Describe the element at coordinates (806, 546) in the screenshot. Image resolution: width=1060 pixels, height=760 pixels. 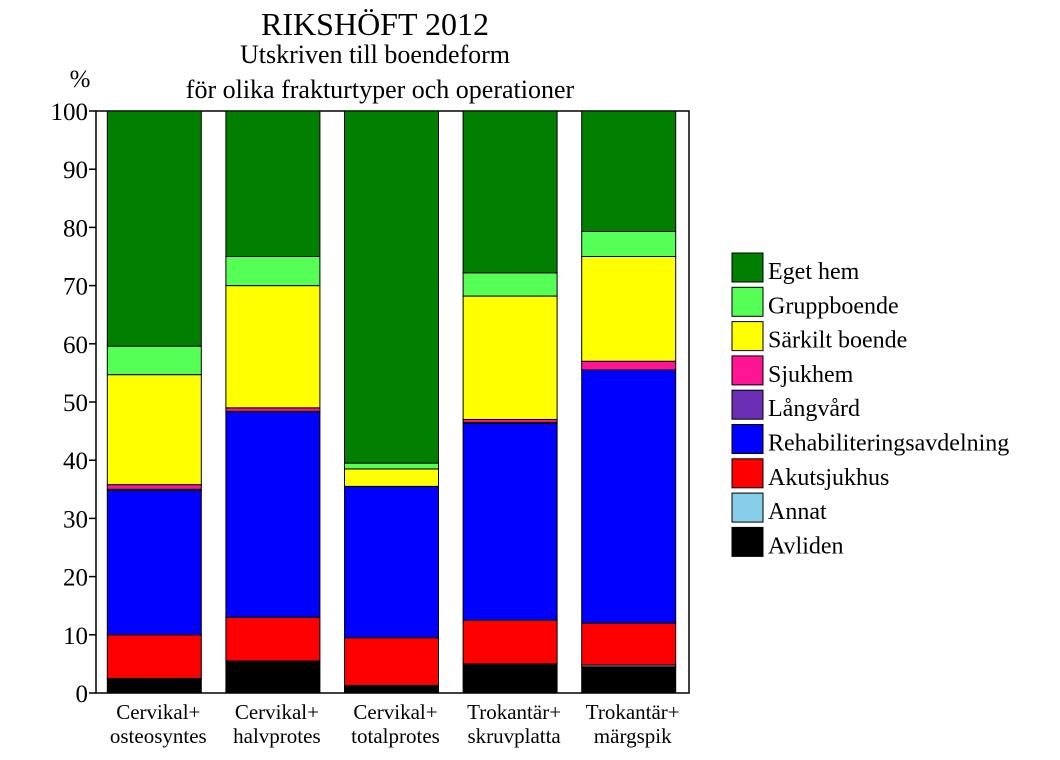
I see `legend-label-avliden: Avliden` at that location.